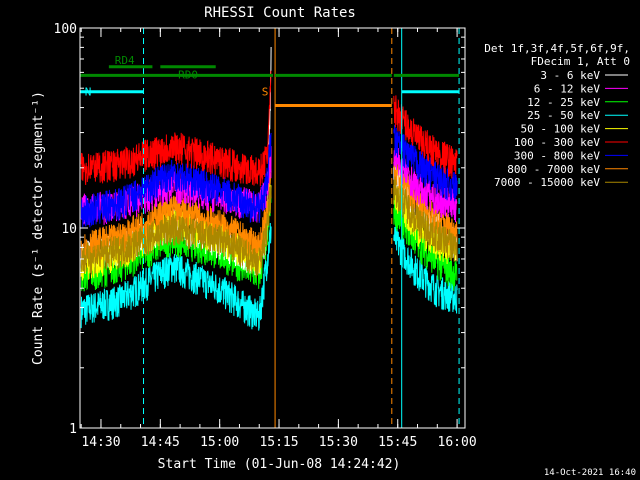 This screenshot has height=480, width=640. I want to click on legend-label-5: 100 - 300 keV, so click(557, 142).